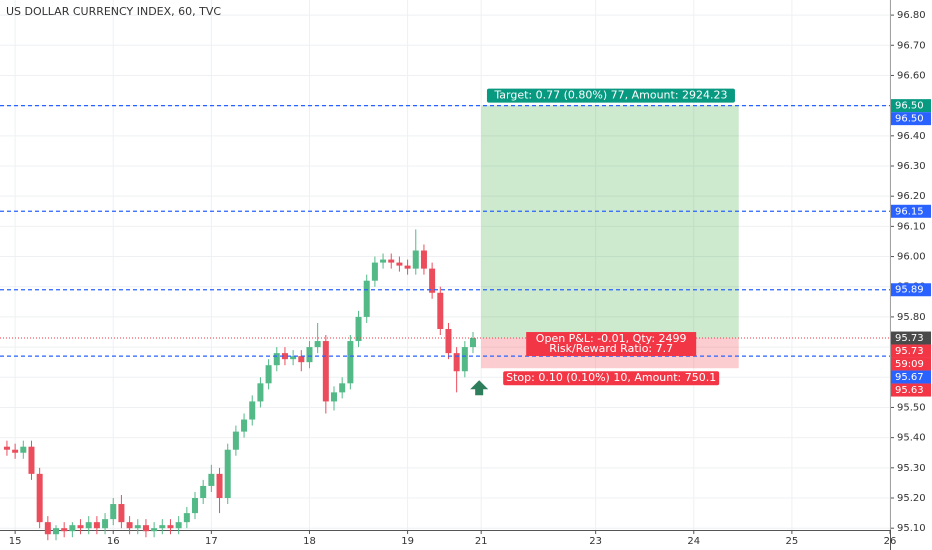 This screenshot has width=932, height=550. I want to click on entry-arrow, so click(479, 388).